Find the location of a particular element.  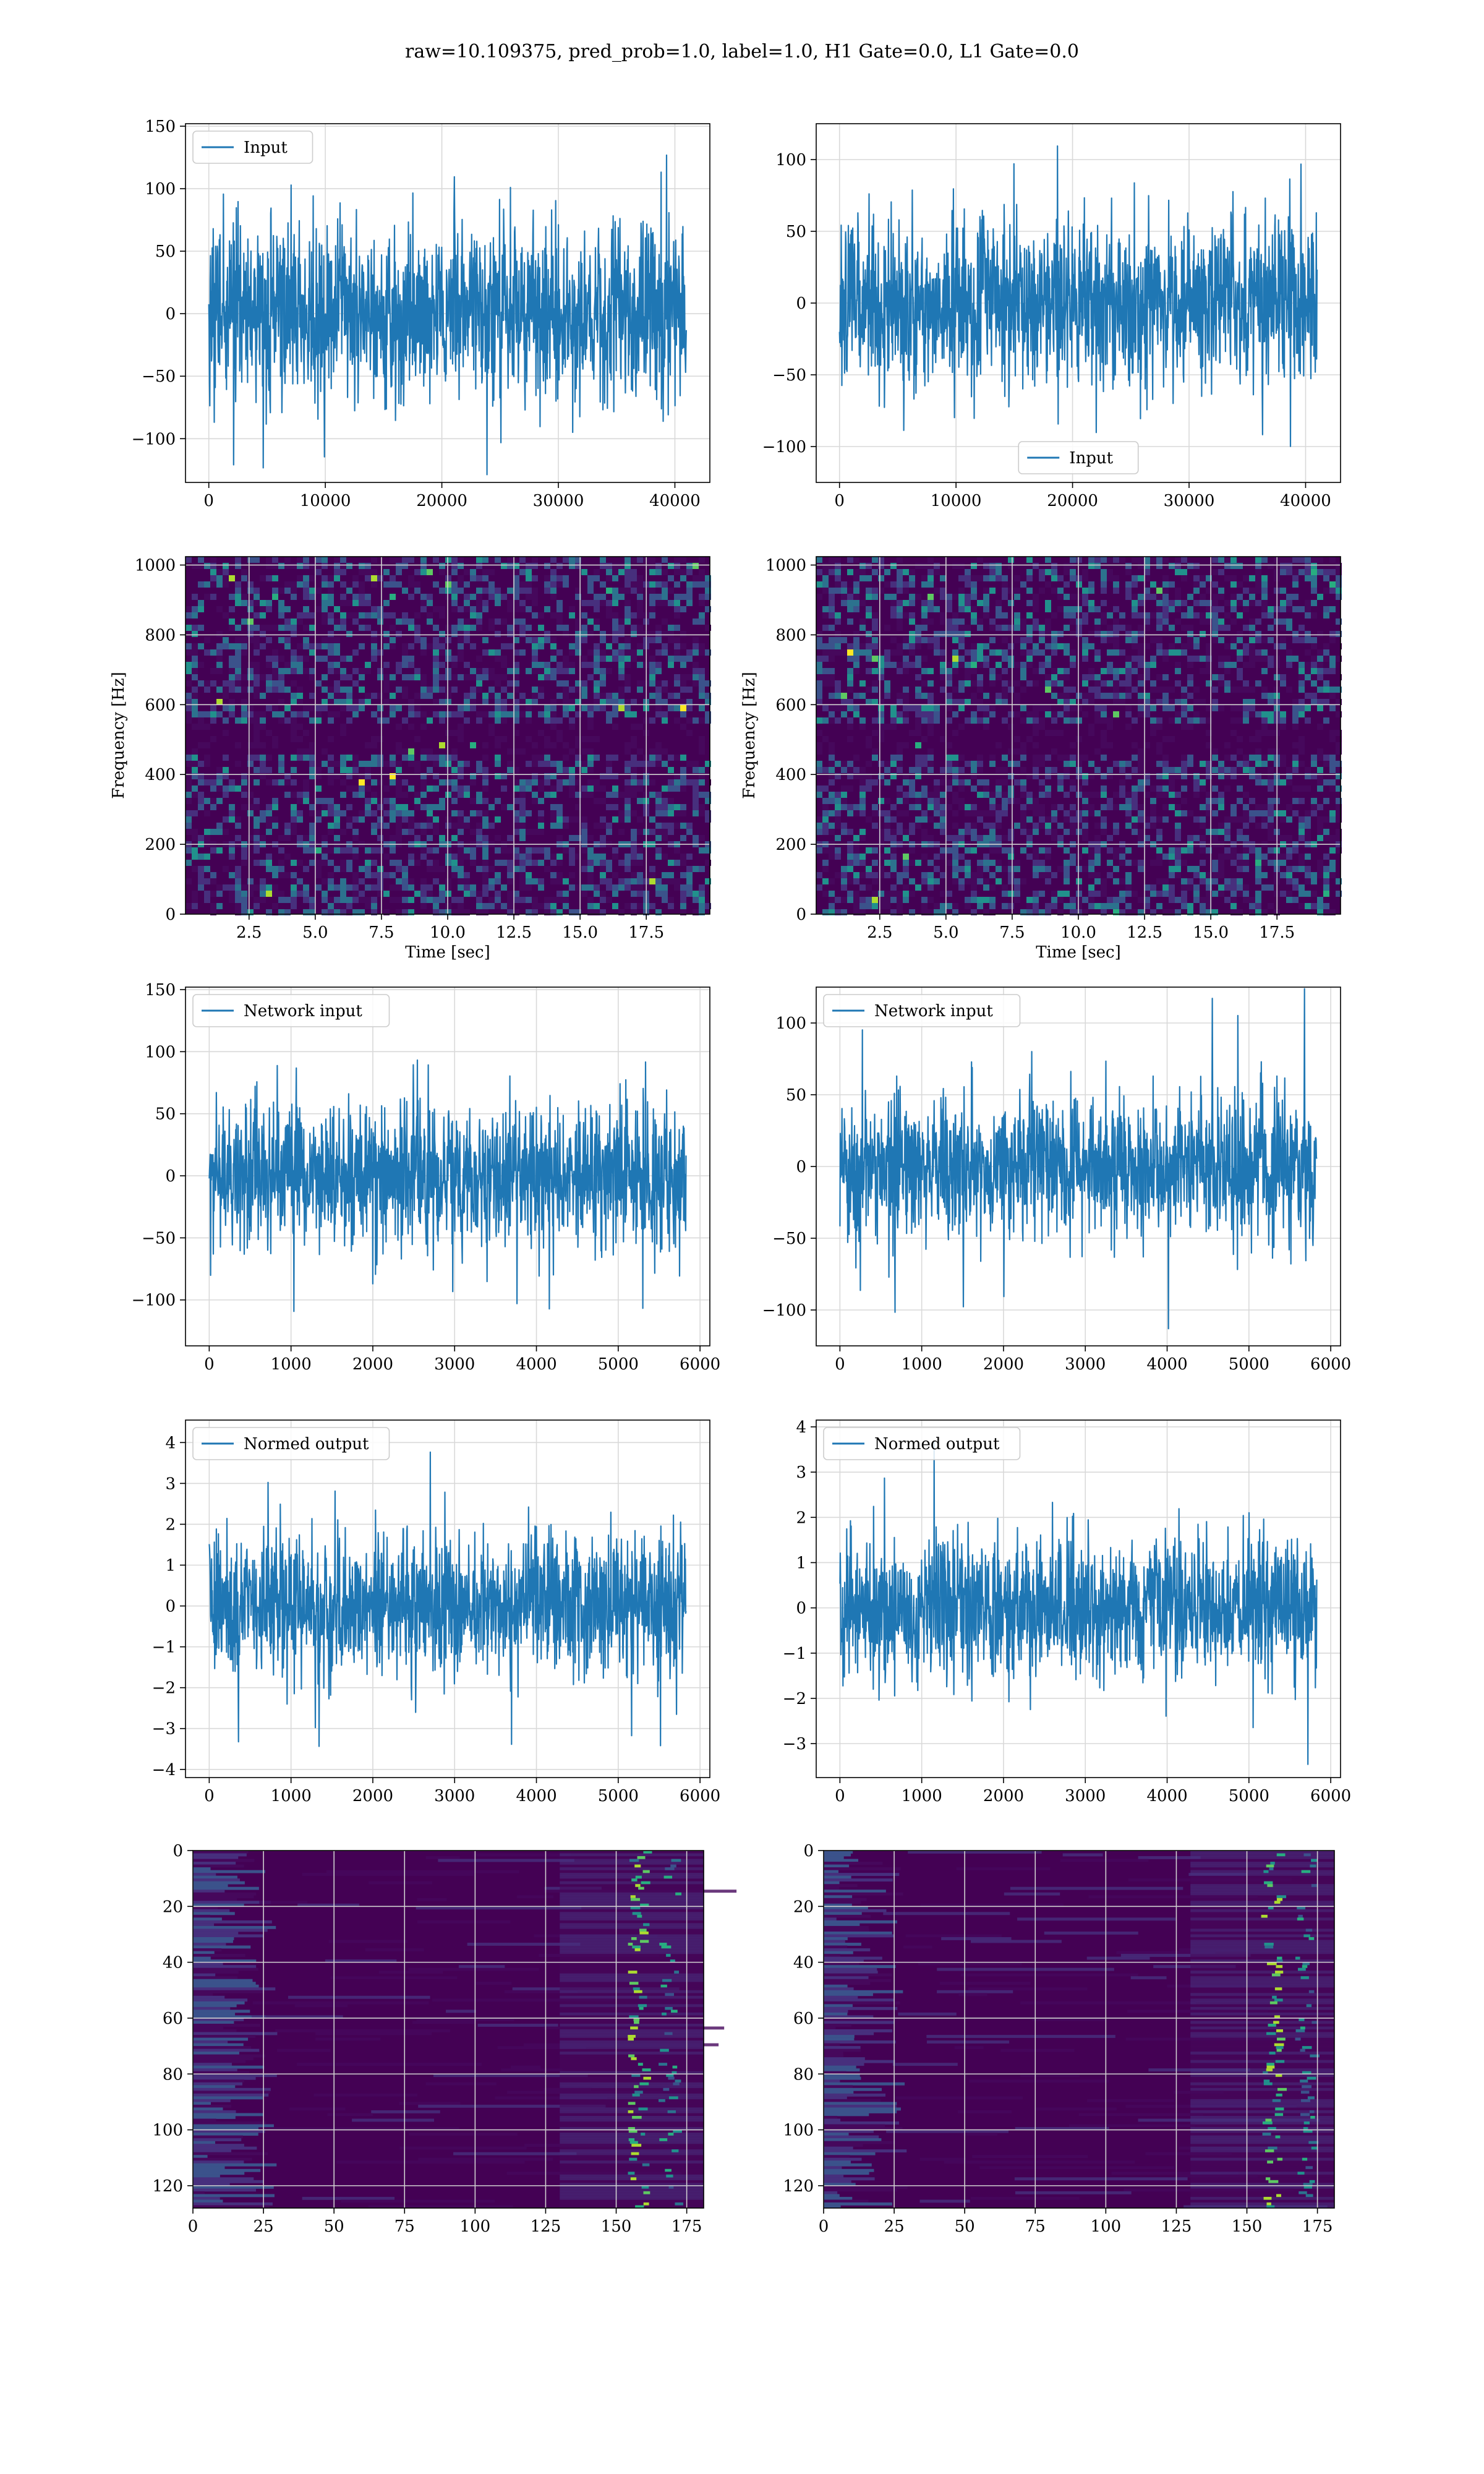

r3-left-ytick-label-5: −100 is located at coordinates (154, 1300).